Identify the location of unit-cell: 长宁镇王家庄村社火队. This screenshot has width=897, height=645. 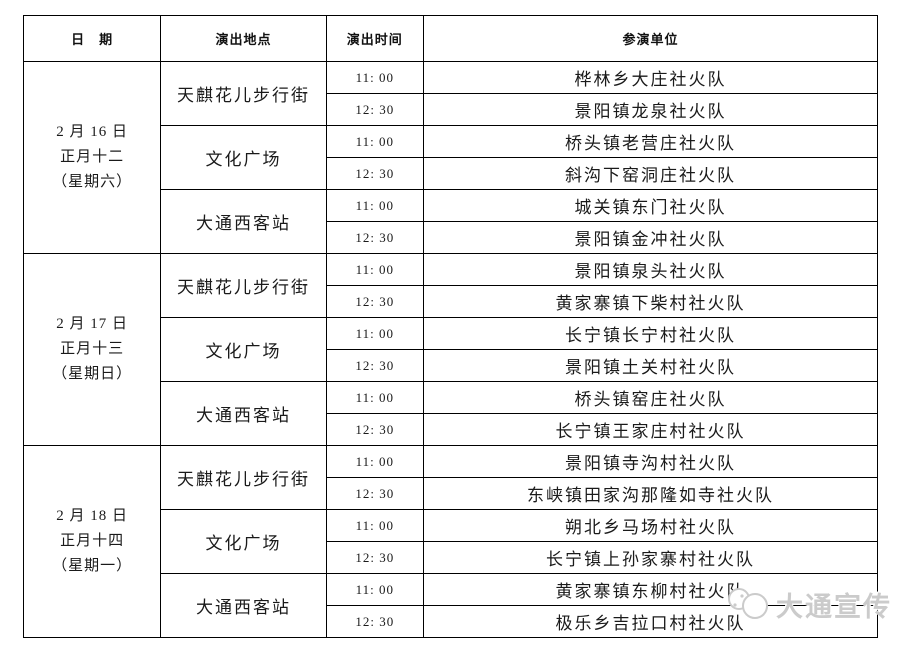
(650, 429).